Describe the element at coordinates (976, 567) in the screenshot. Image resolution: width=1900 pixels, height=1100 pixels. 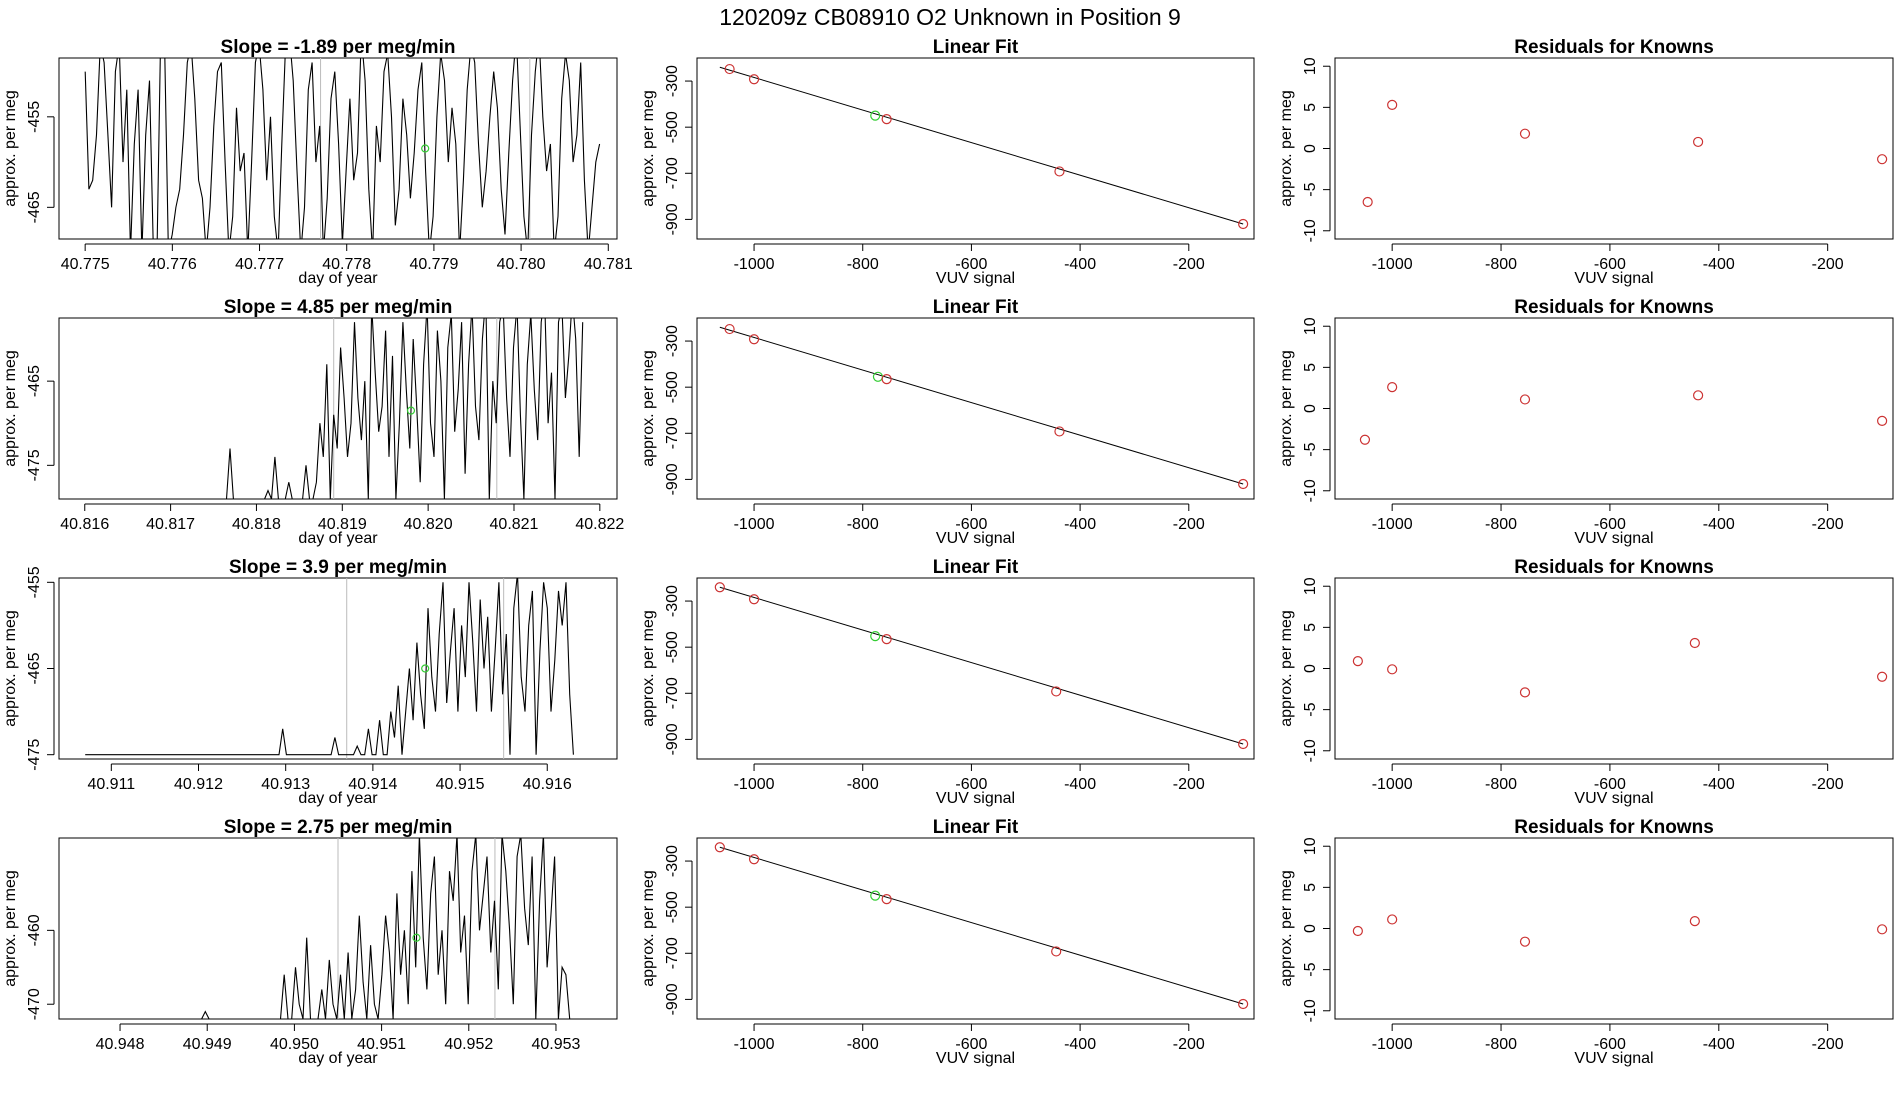
I see `panel-title: Linear Fit` at that location.